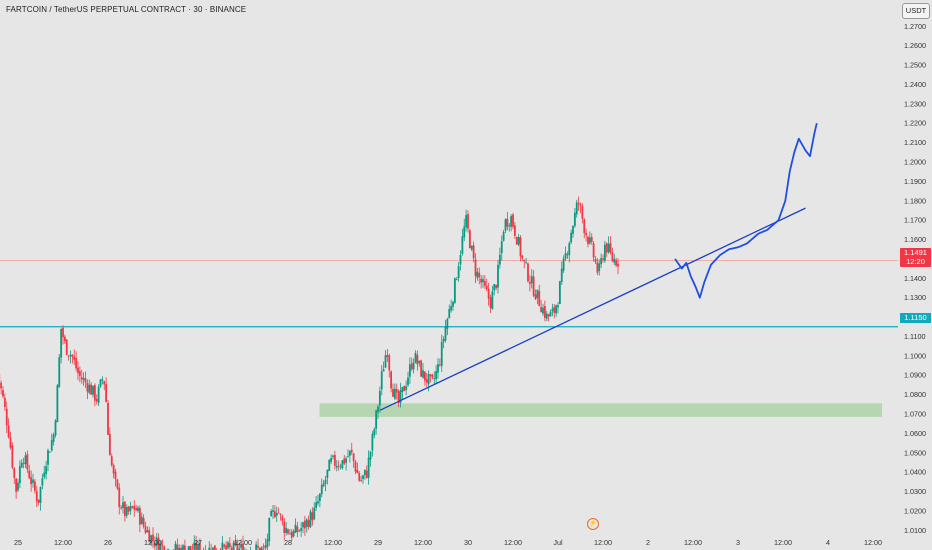  Describe the element at coordinates (915, 394) in the screenshot. I see `y-tick-label: 1.0800` at that location.